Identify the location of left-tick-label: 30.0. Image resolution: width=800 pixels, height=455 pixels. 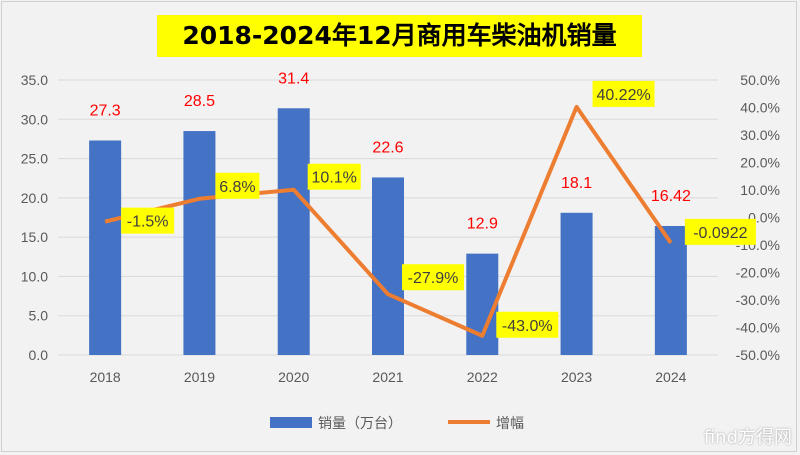
(34, 119).